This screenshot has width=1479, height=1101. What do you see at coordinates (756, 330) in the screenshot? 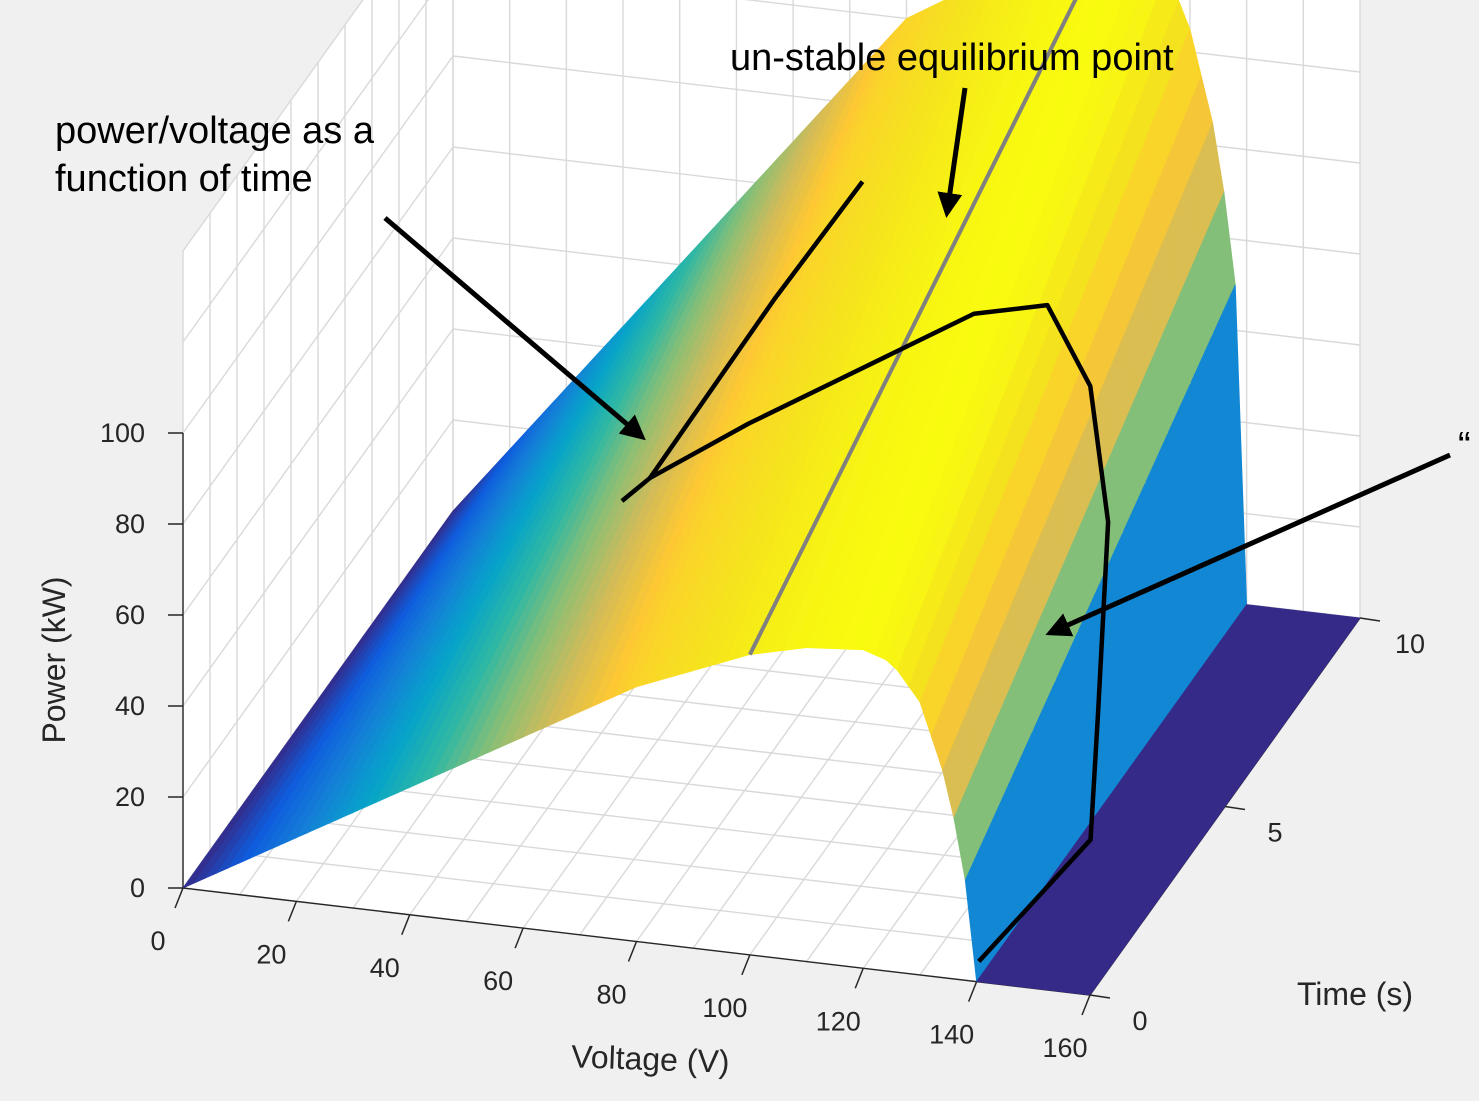
I see `trajectory-curve` at bounding box center [756, 330].